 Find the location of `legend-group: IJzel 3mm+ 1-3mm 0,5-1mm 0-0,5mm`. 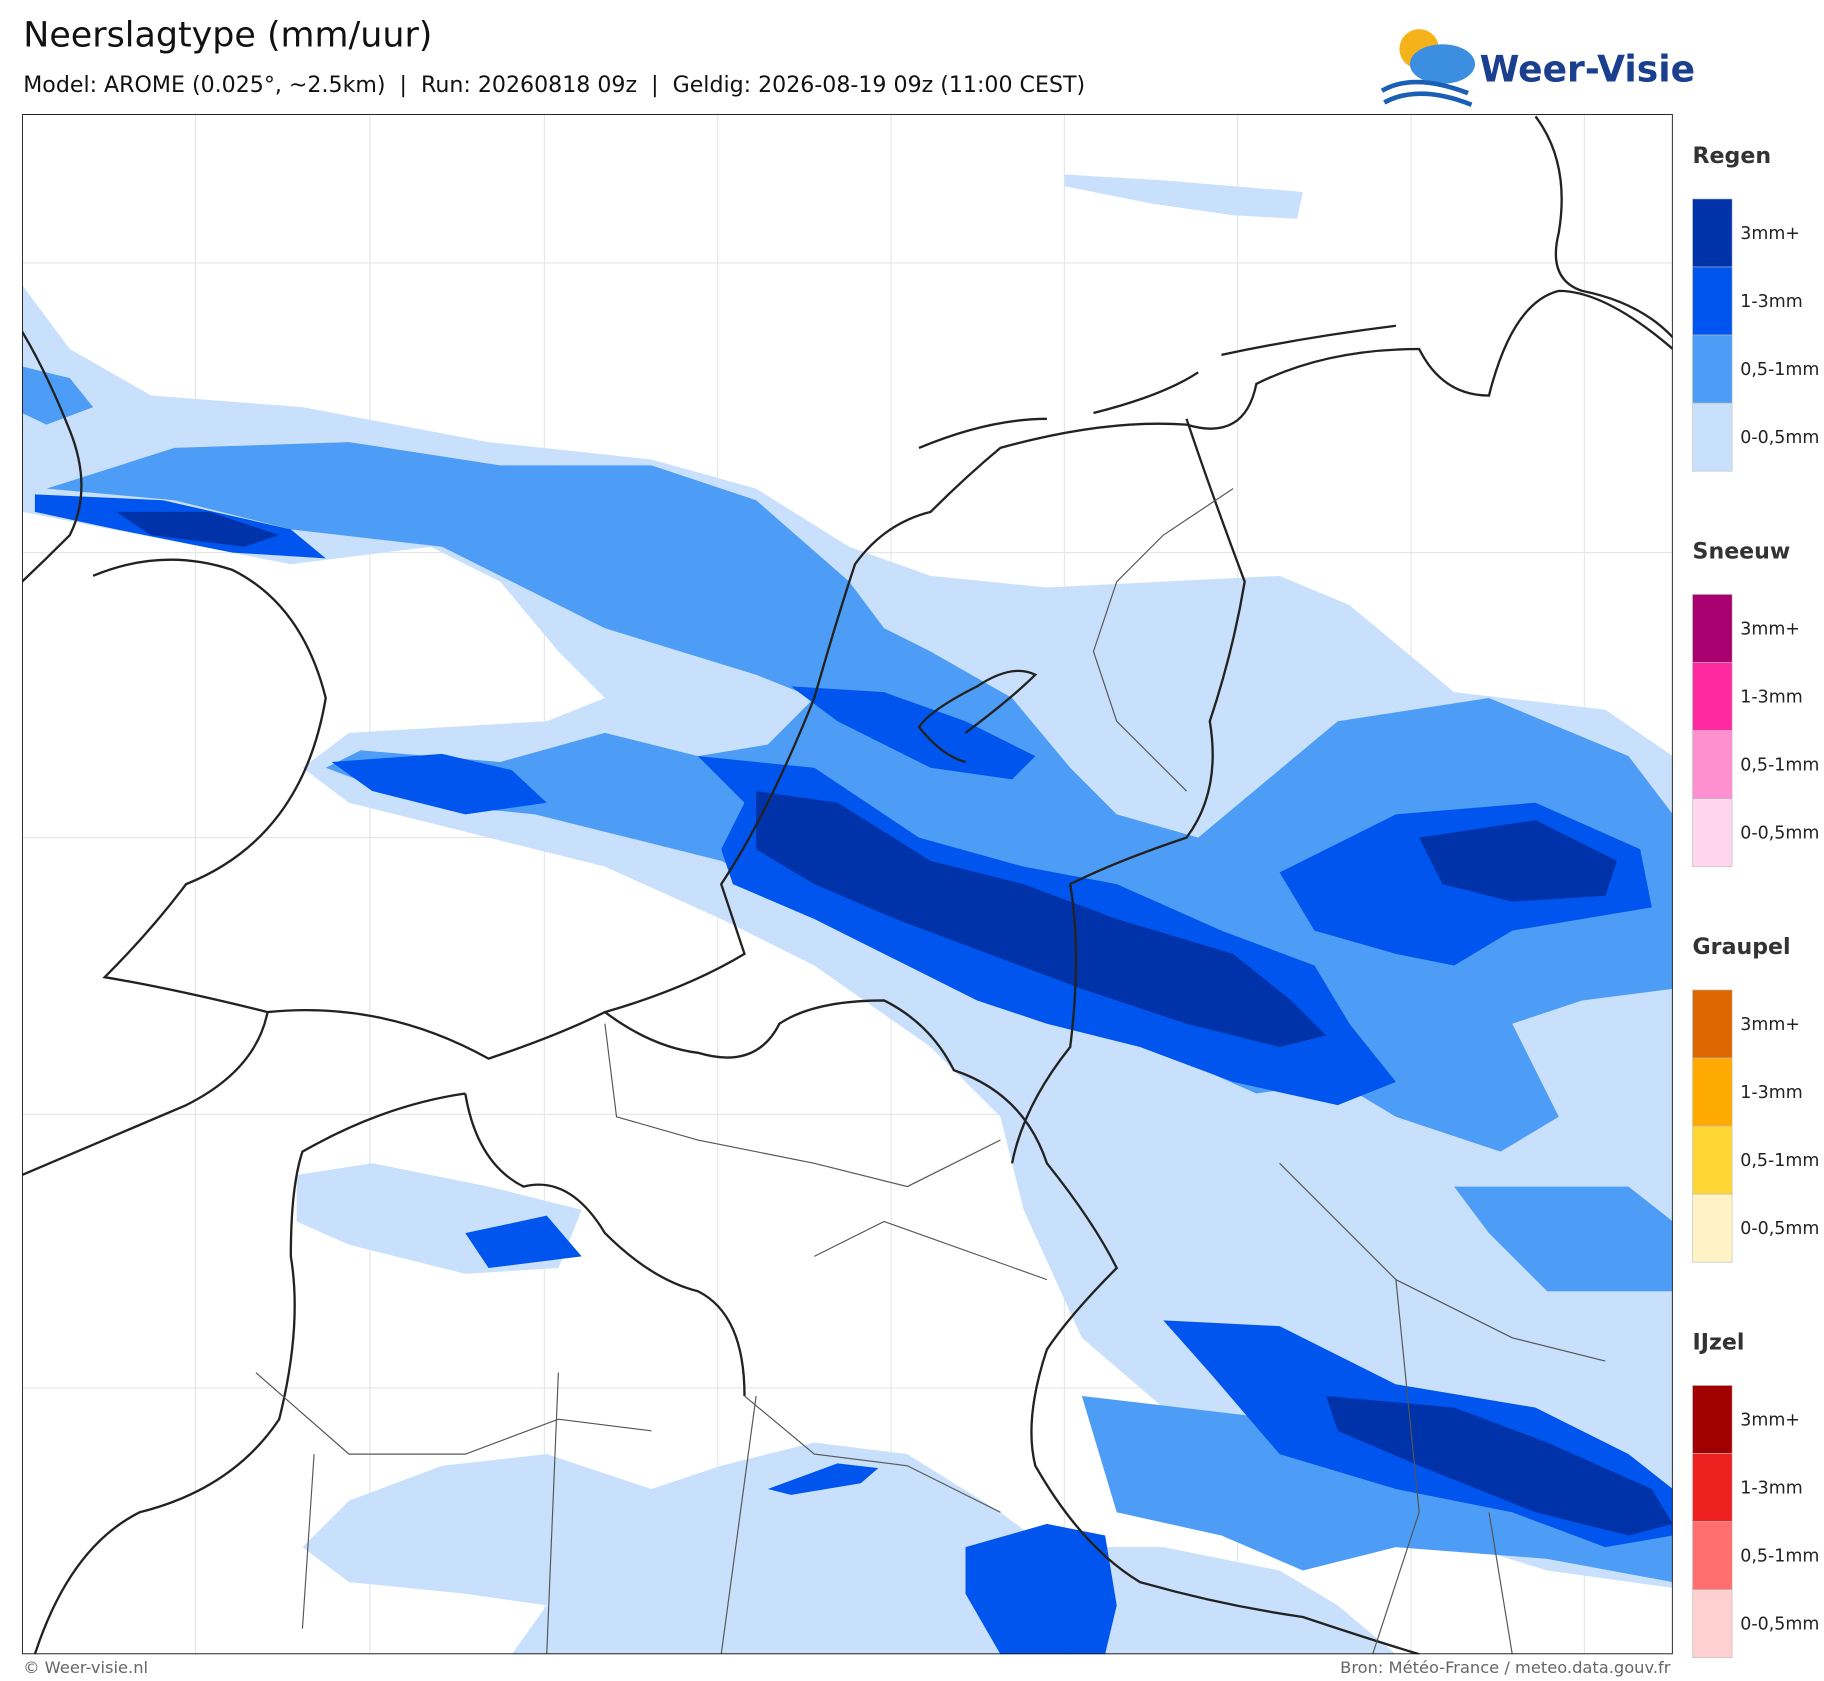

legend-group: IJzel 3mm+ 1-3mm 0,5-1mm 0-0,5mm is located at coordinates (1755, 1493).